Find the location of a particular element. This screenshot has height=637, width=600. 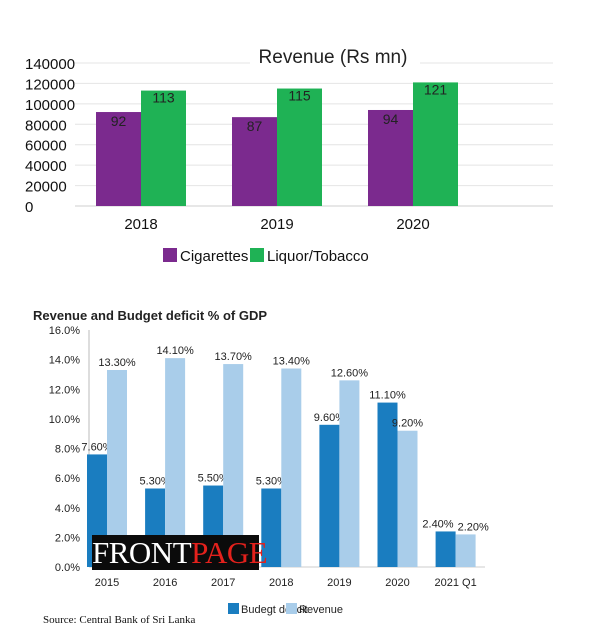

data-label: 7.60% is located at coordinates (96, 447).